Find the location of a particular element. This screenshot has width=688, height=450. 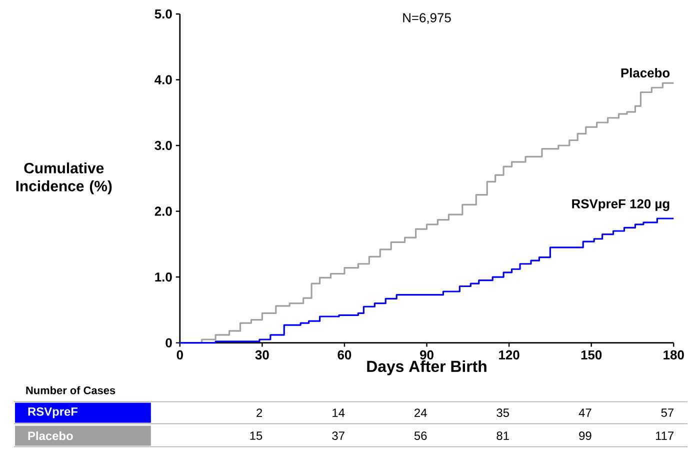

y-tick-label: 1.0 is located at coordinates (163, 277).